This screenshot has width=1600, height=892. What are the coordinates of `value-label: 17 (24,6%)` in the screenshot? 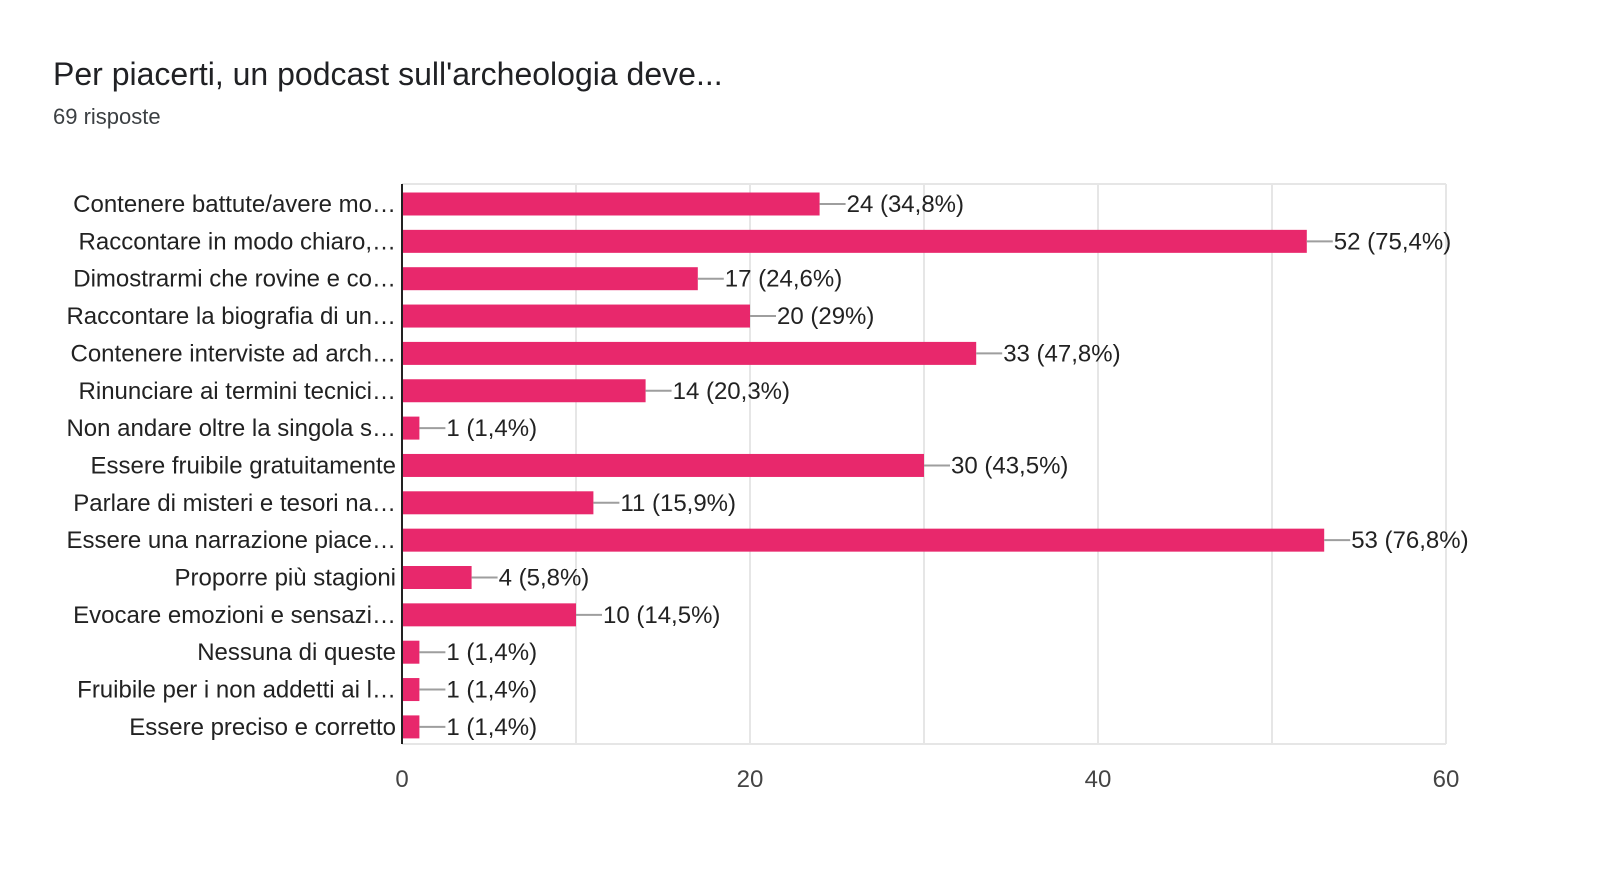 It's located at (783, 279).